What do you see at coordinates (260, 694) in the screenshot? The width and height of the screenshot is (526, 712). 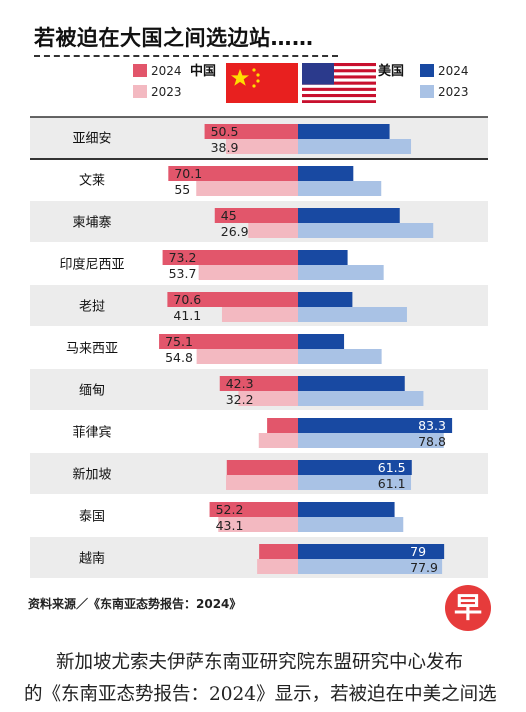 I see `caption-line-2: 的《东南亚态势报告：2024》显示，若被迫在中美之间选` at bounding box center [260, 694].